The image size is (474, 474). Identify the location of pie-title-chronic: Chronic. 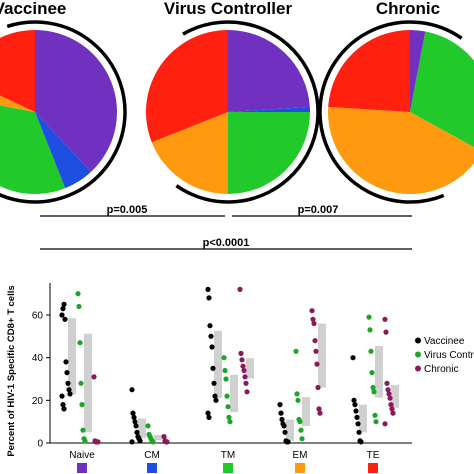
(408, 9).